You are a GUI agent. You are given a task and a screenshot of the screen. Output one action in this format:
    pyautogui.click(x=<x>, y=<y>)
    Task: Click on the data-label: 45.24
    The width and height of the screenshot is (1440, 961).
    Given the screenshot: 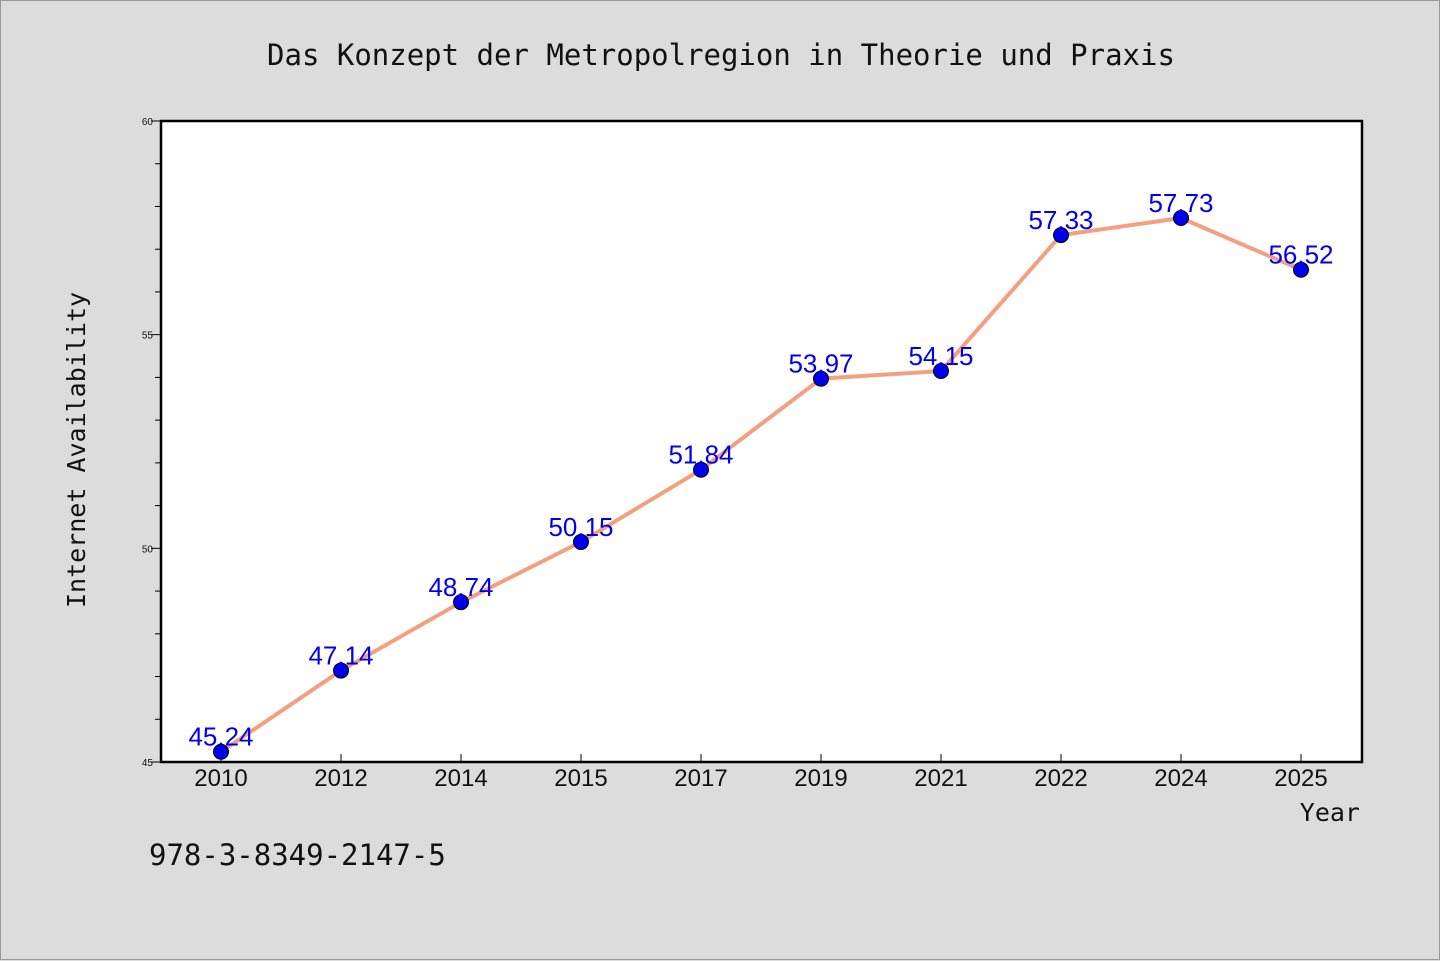 What is the action you would take?
    pyautogui.click(x=220, y=737)
    